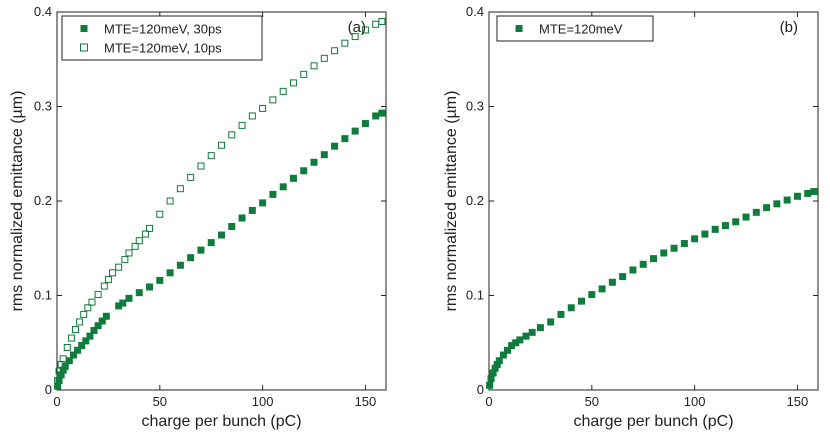  Describe the element at coordinates (357, 27) in the screenshot. I see `panel-label: (a)` at that location.